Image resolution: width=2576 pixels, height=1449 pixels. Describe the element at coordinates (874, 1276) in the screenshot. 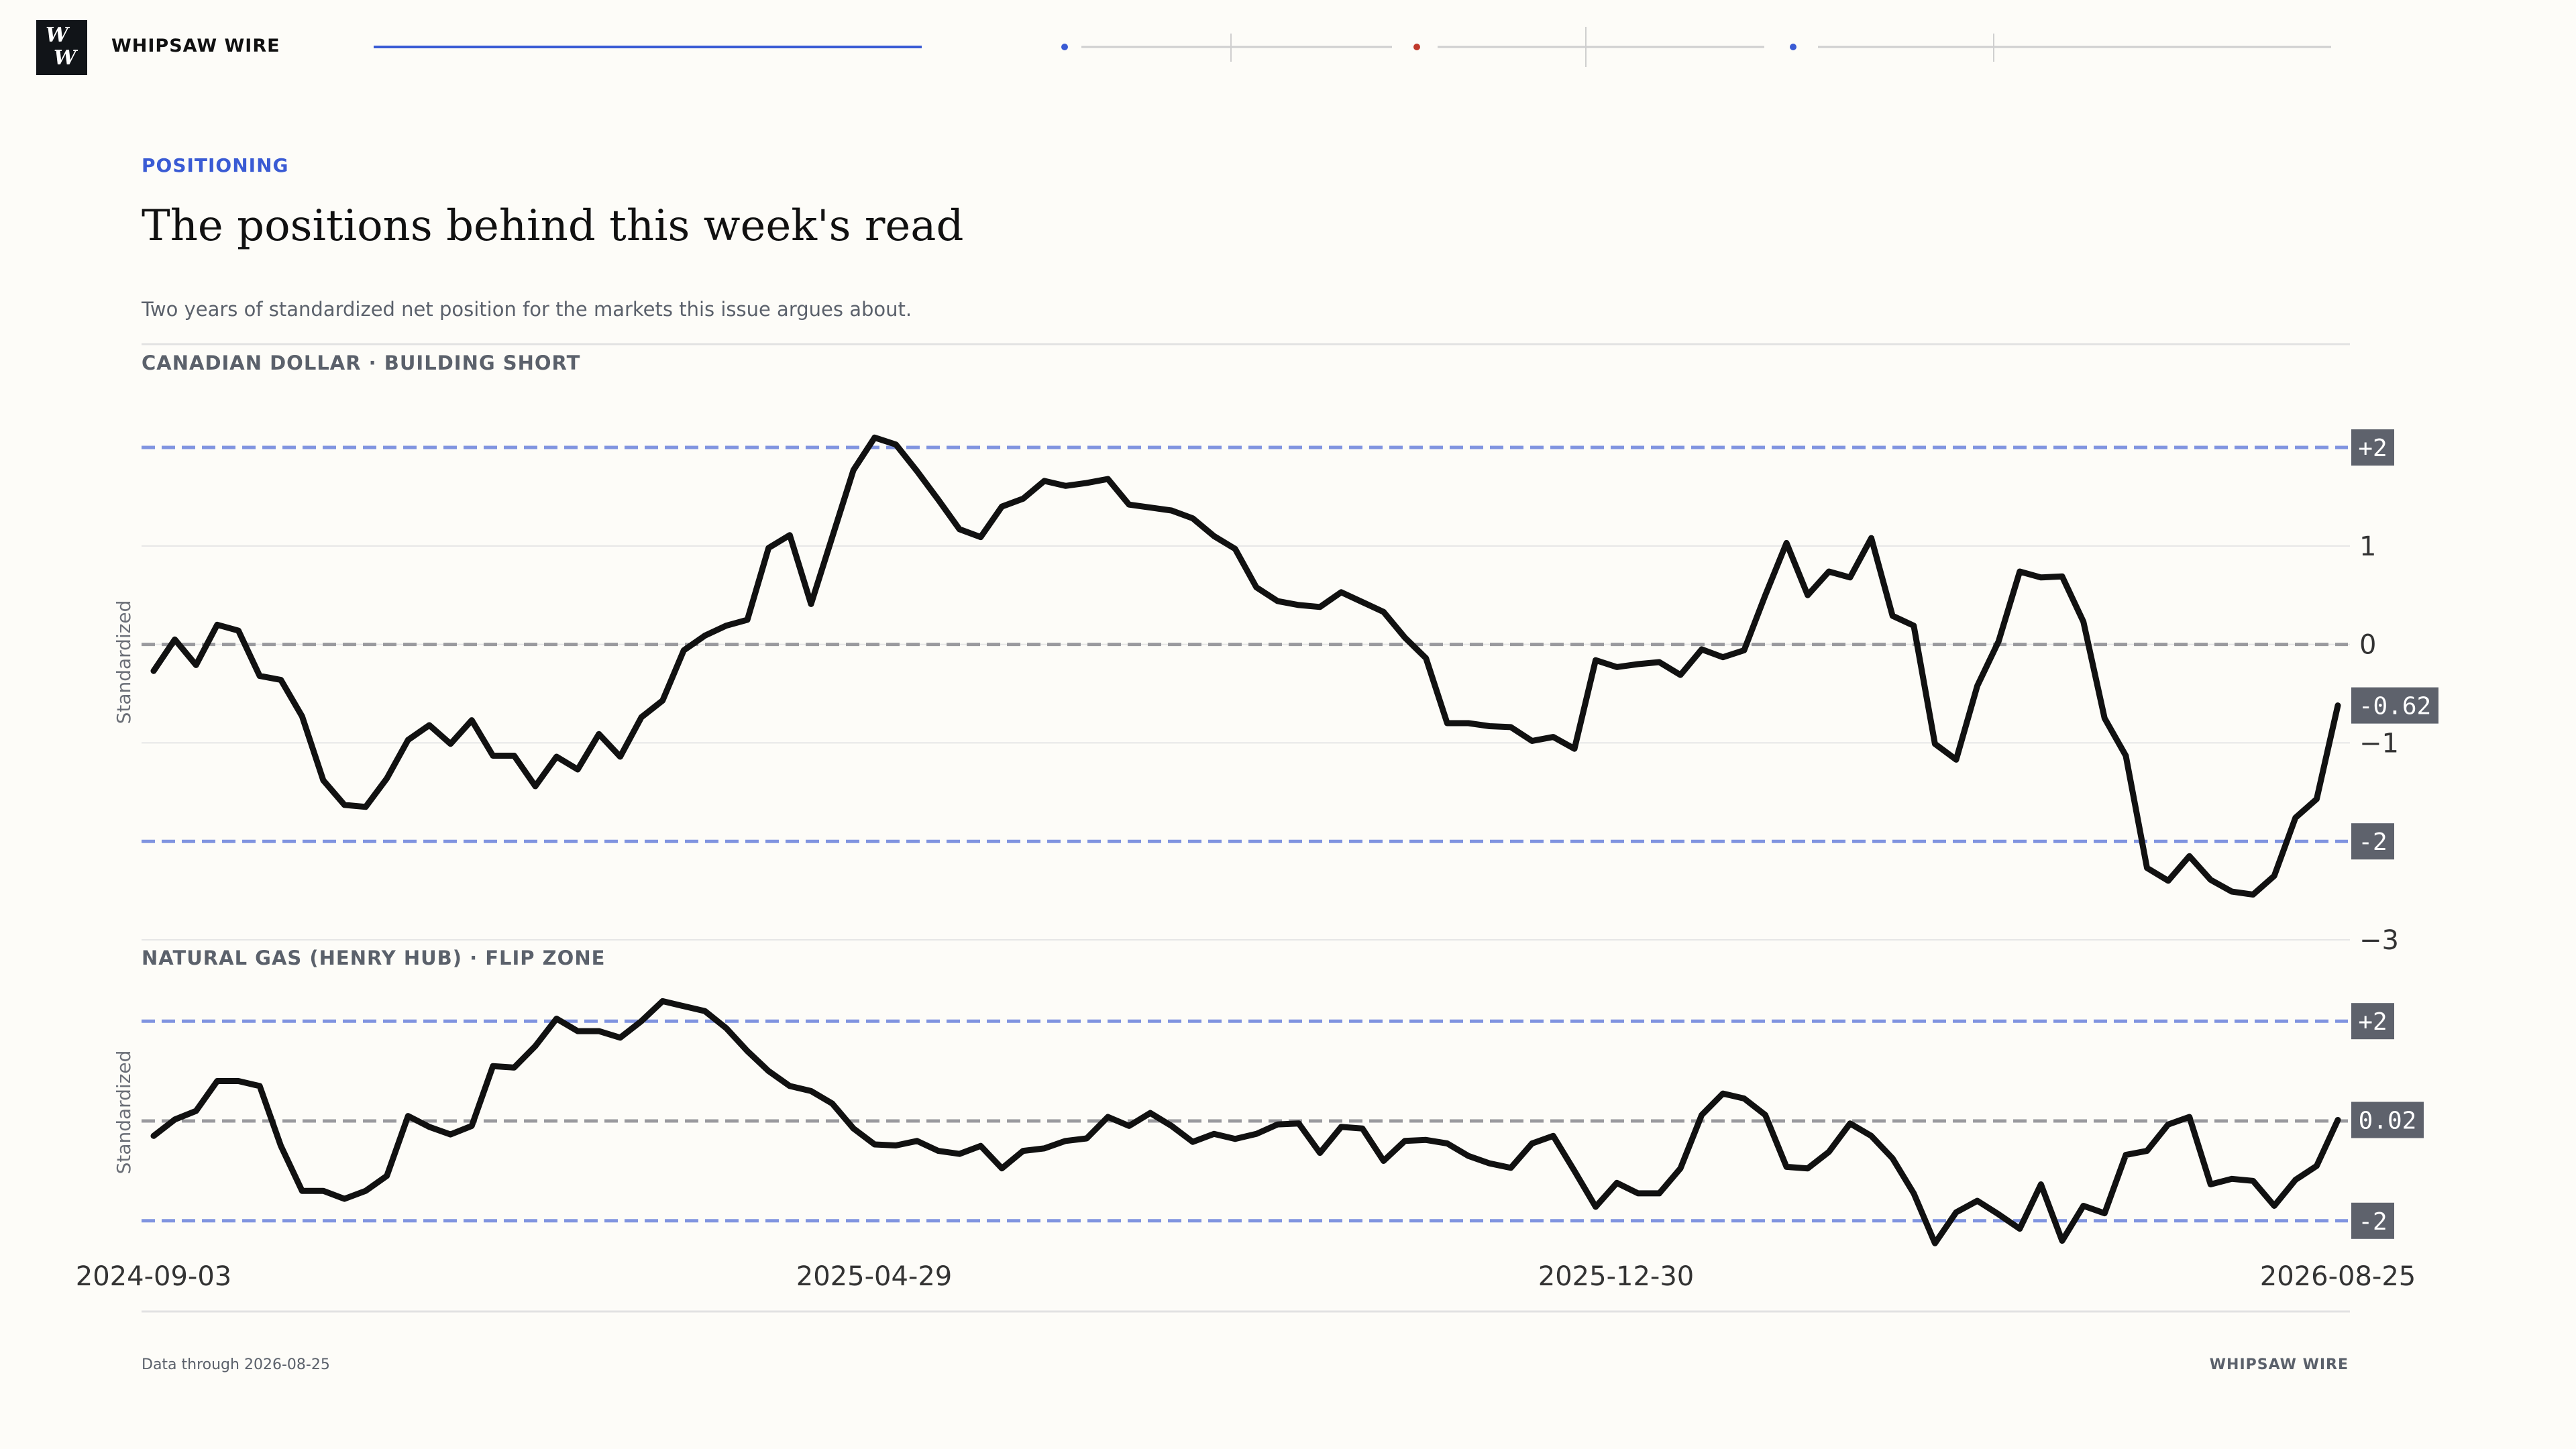

I see `x-tick-label: 2025-04-29` at that location.